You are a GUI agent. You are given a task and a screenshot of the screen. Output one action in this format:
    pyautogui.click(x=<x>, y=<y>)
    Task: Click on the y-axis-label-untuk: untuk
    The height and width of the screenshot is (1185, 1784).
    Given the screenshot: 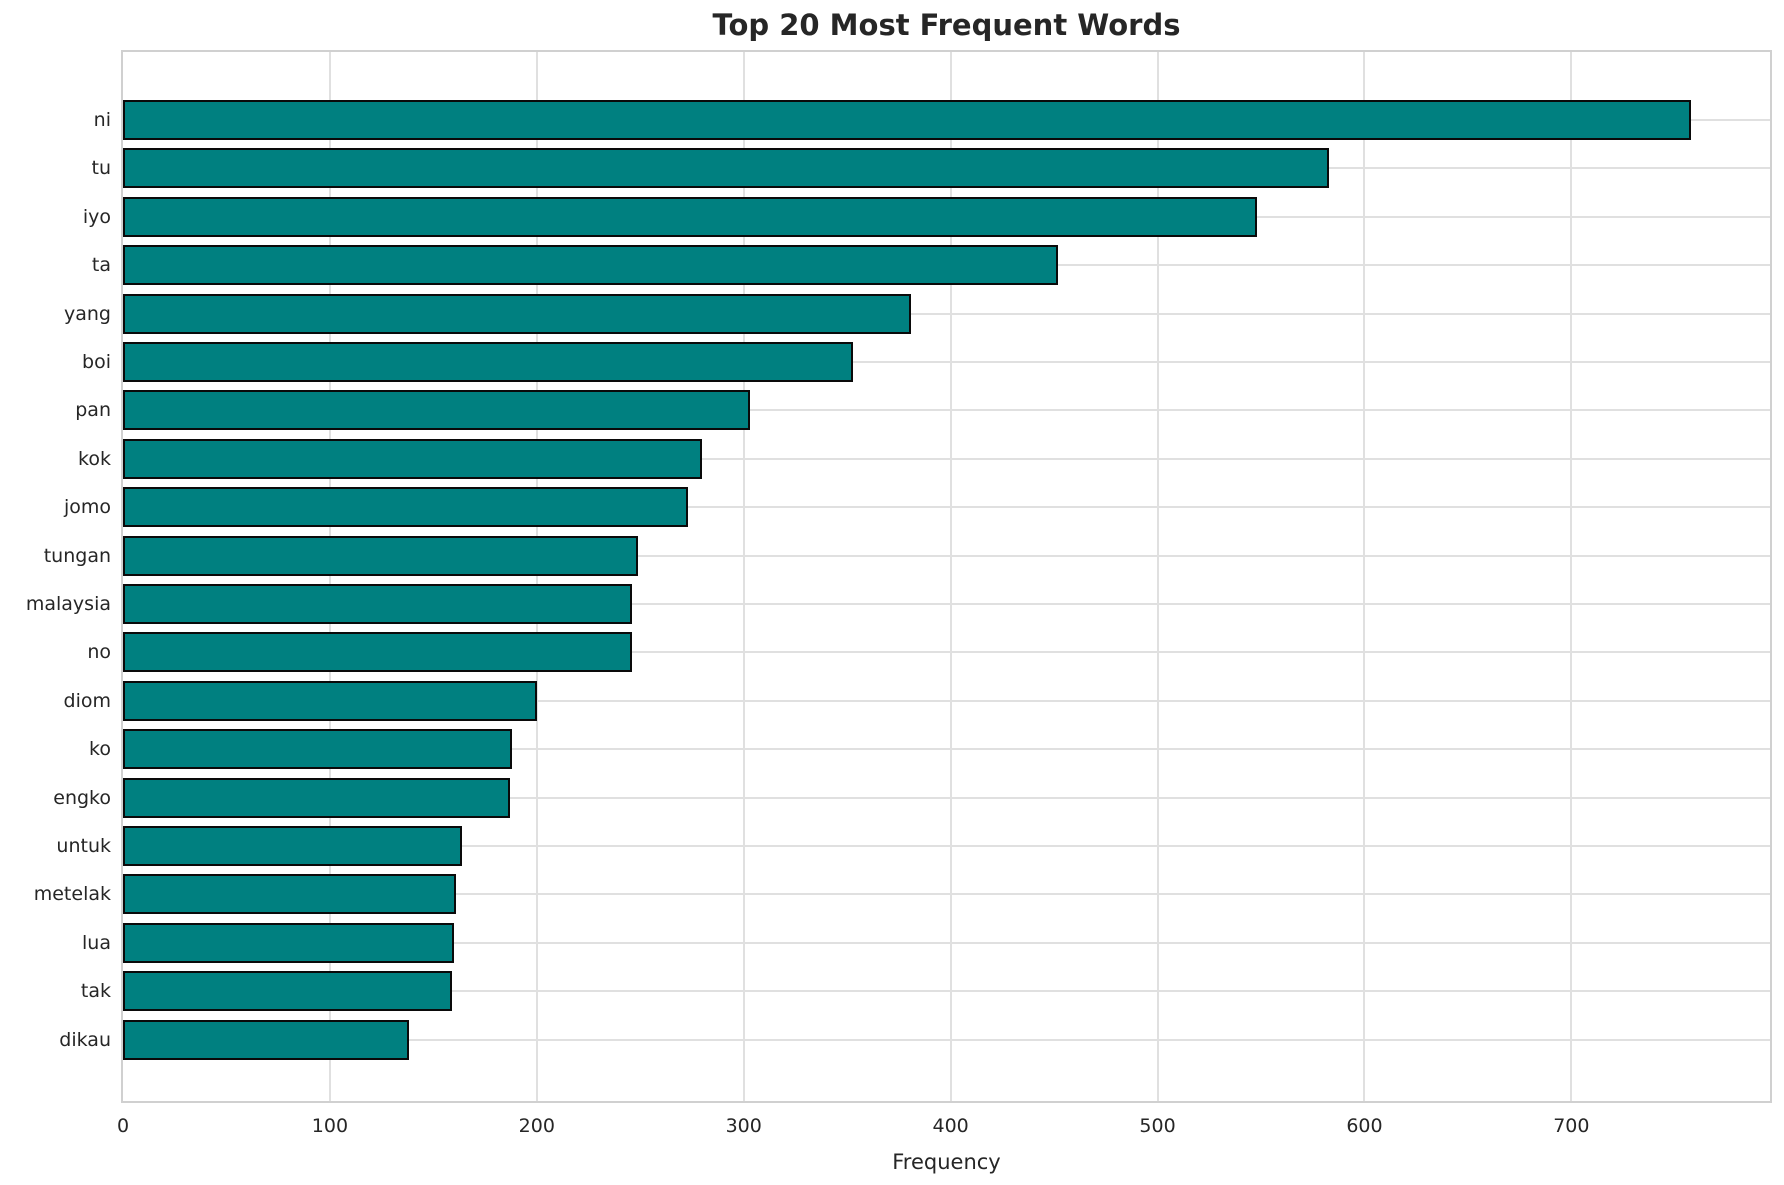 What is the action you would take?
    pyautogui.click(x=83, y=846)
    